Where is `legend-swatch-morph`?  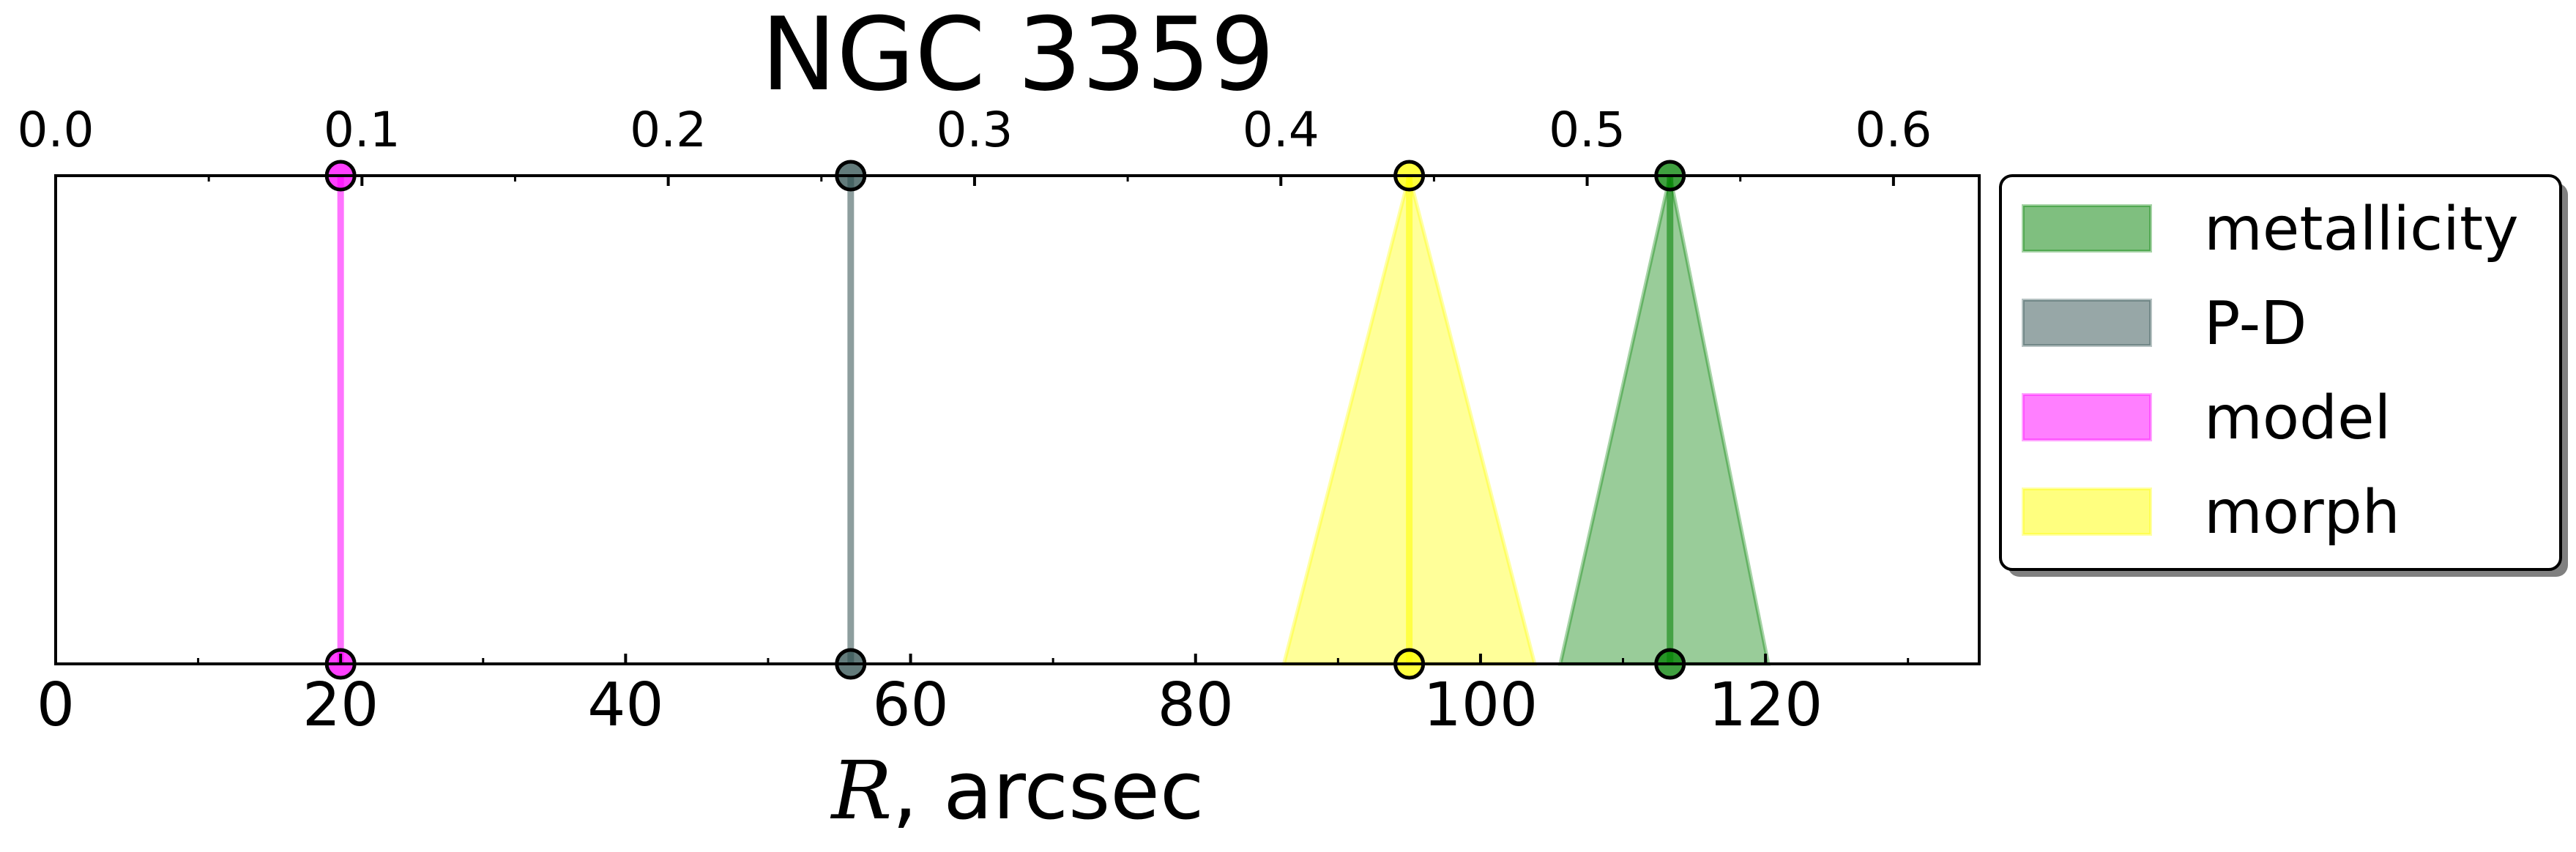
legend-swatch-morph is located at coordinates (2087, 511).